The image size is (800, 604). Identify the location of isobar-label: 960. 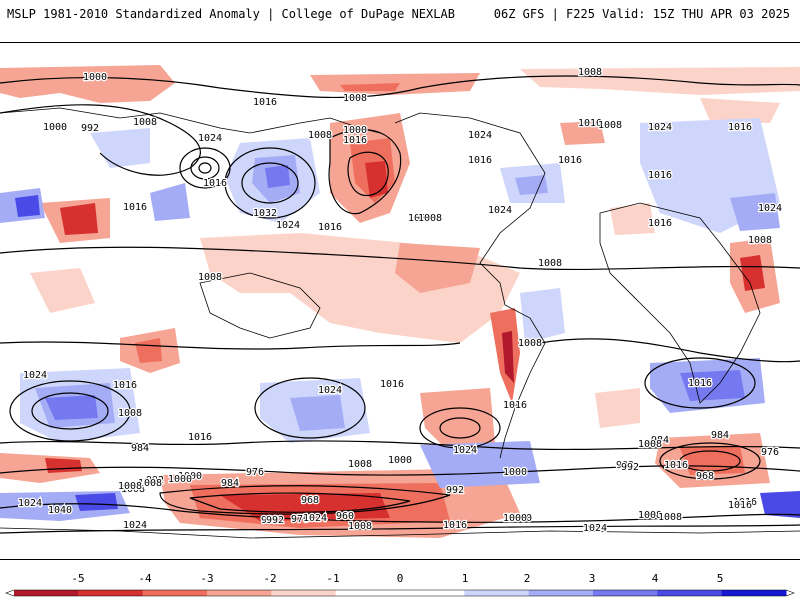
(345, 516).